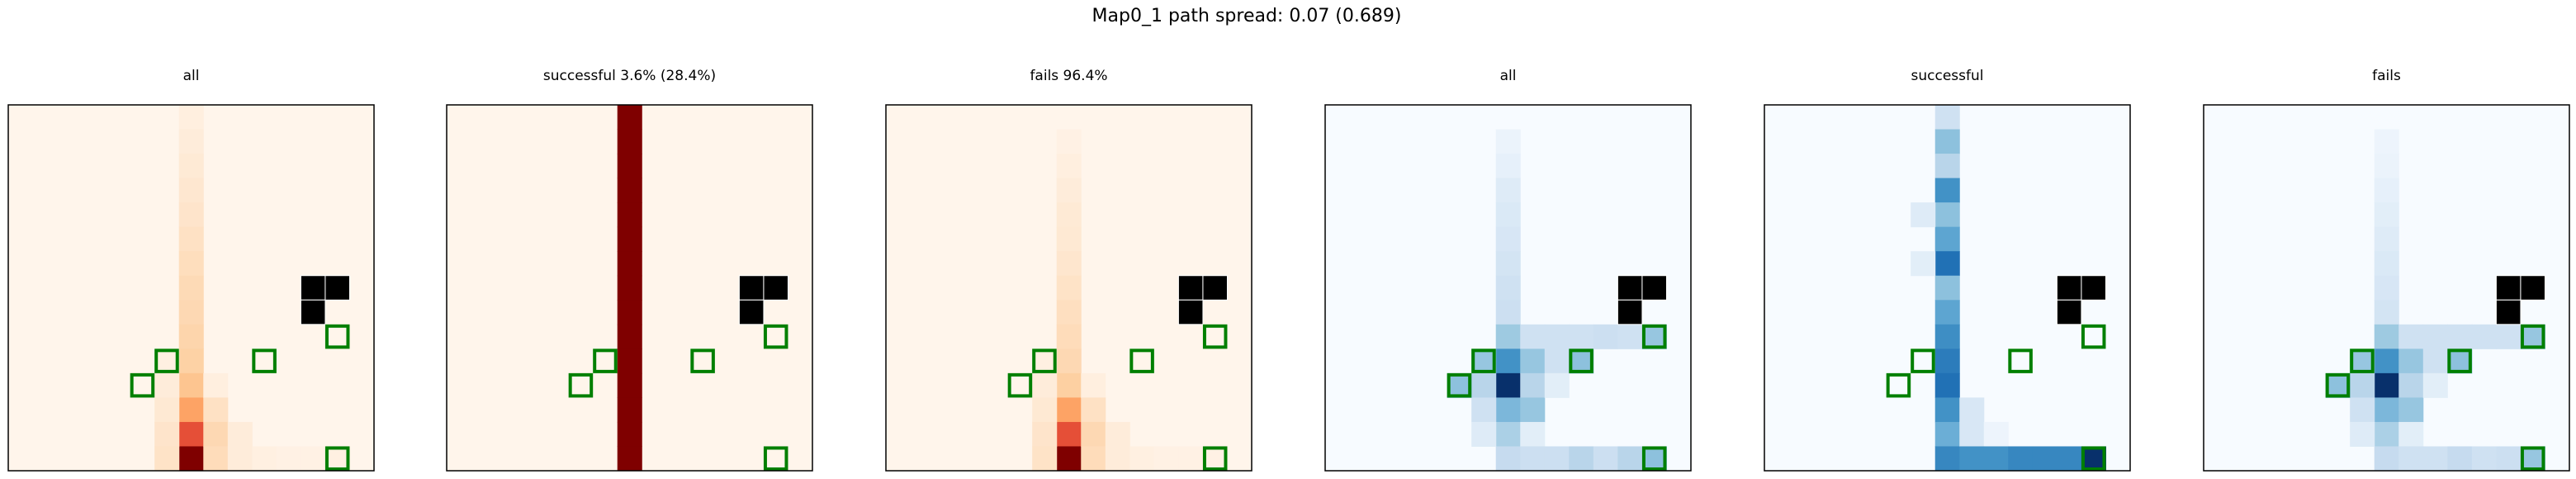 Image resolution: width=2576 pixels, height=479 pixels. Describe the element at coordinates (1068, 76) in the screenshot. I see `panel-title: fails 96.4%` at that location.